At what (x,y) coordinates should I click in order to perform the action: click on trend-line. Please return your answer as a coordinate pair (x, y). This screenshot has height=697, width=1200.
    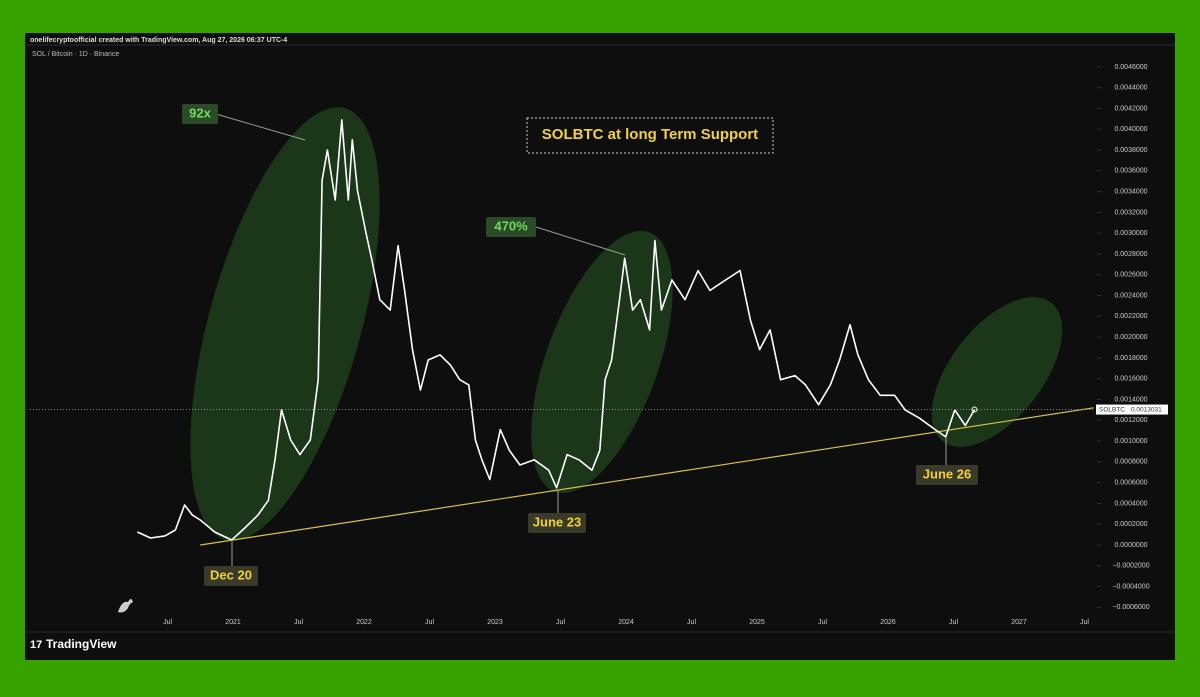
    Looking at the image, I should click on (647, 476).